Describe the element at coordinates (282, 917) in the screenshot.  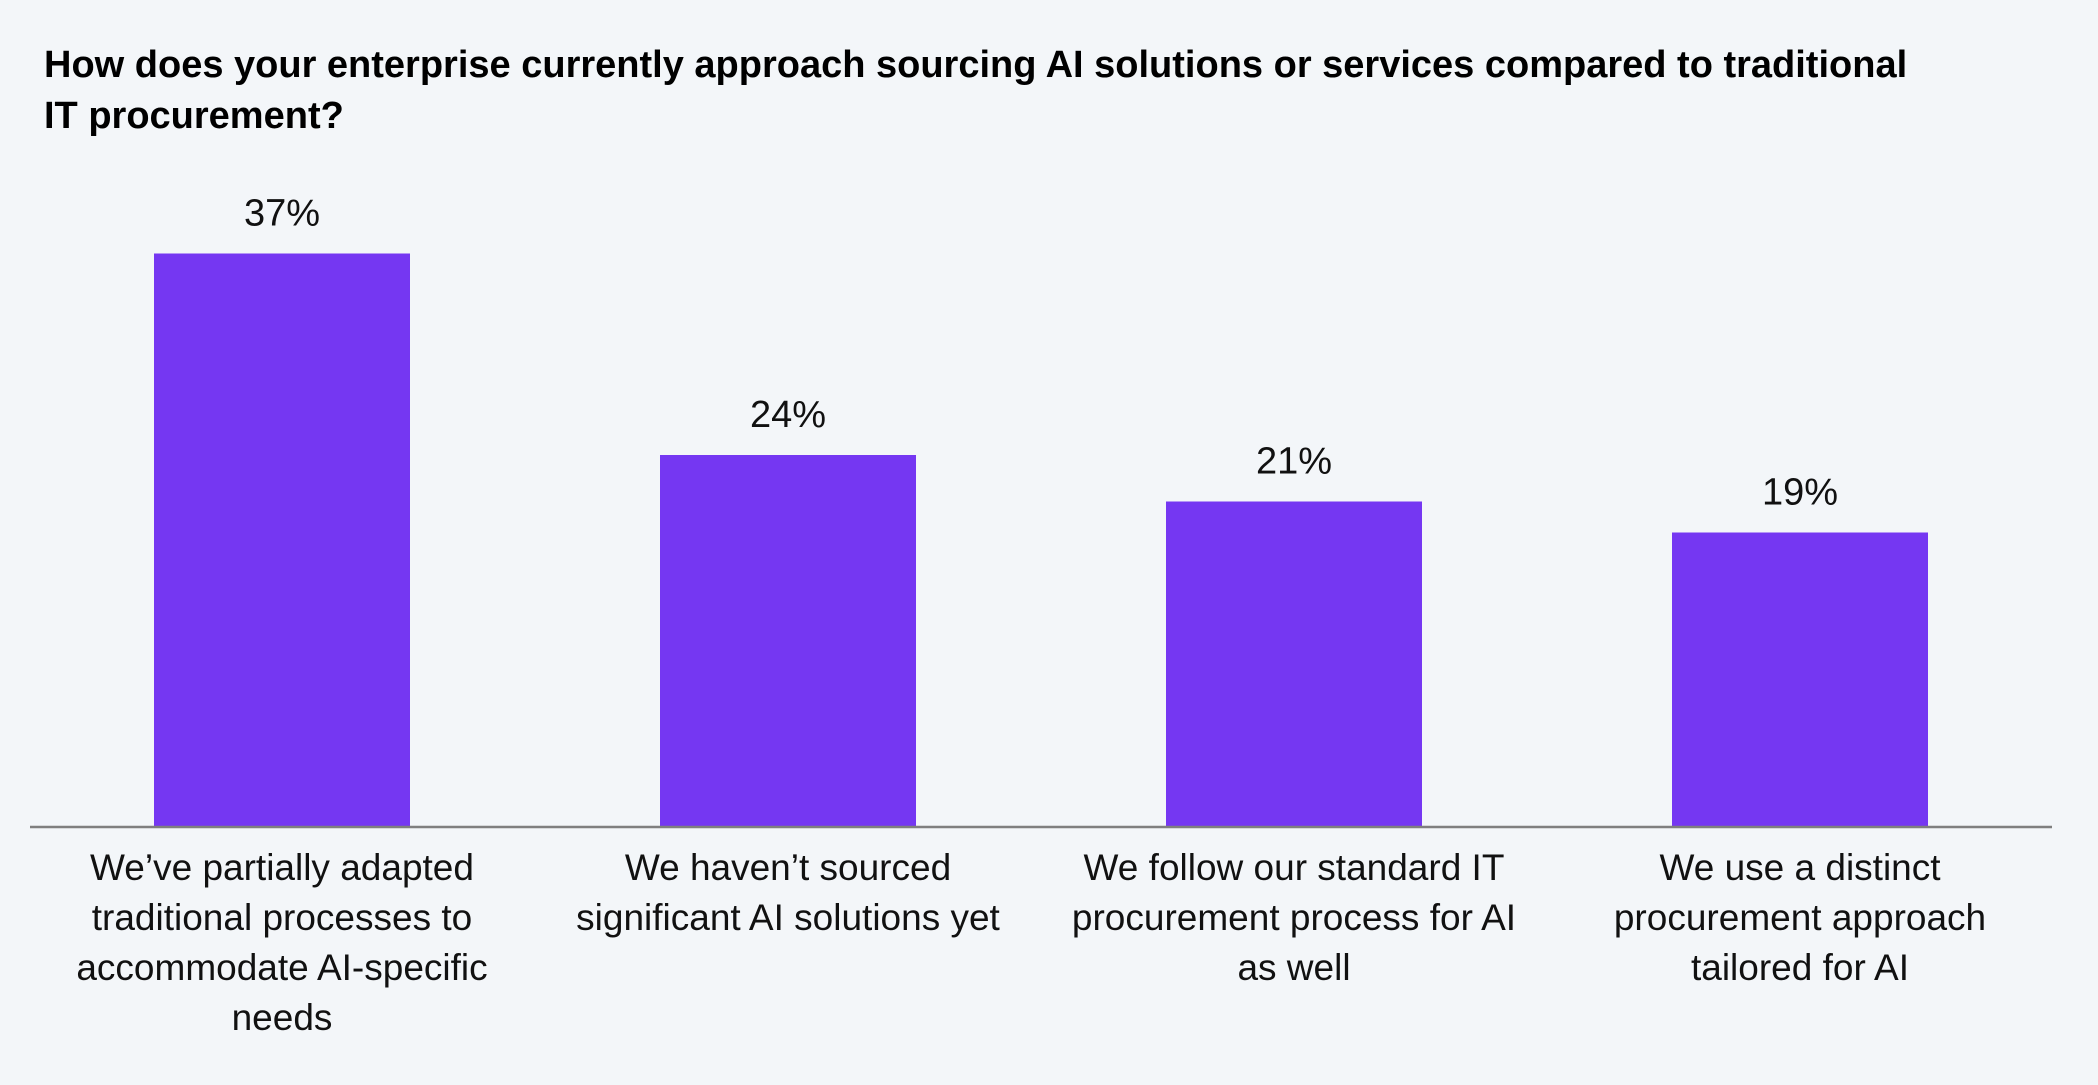
I see `category-label-line: traditional processes to` at that location.